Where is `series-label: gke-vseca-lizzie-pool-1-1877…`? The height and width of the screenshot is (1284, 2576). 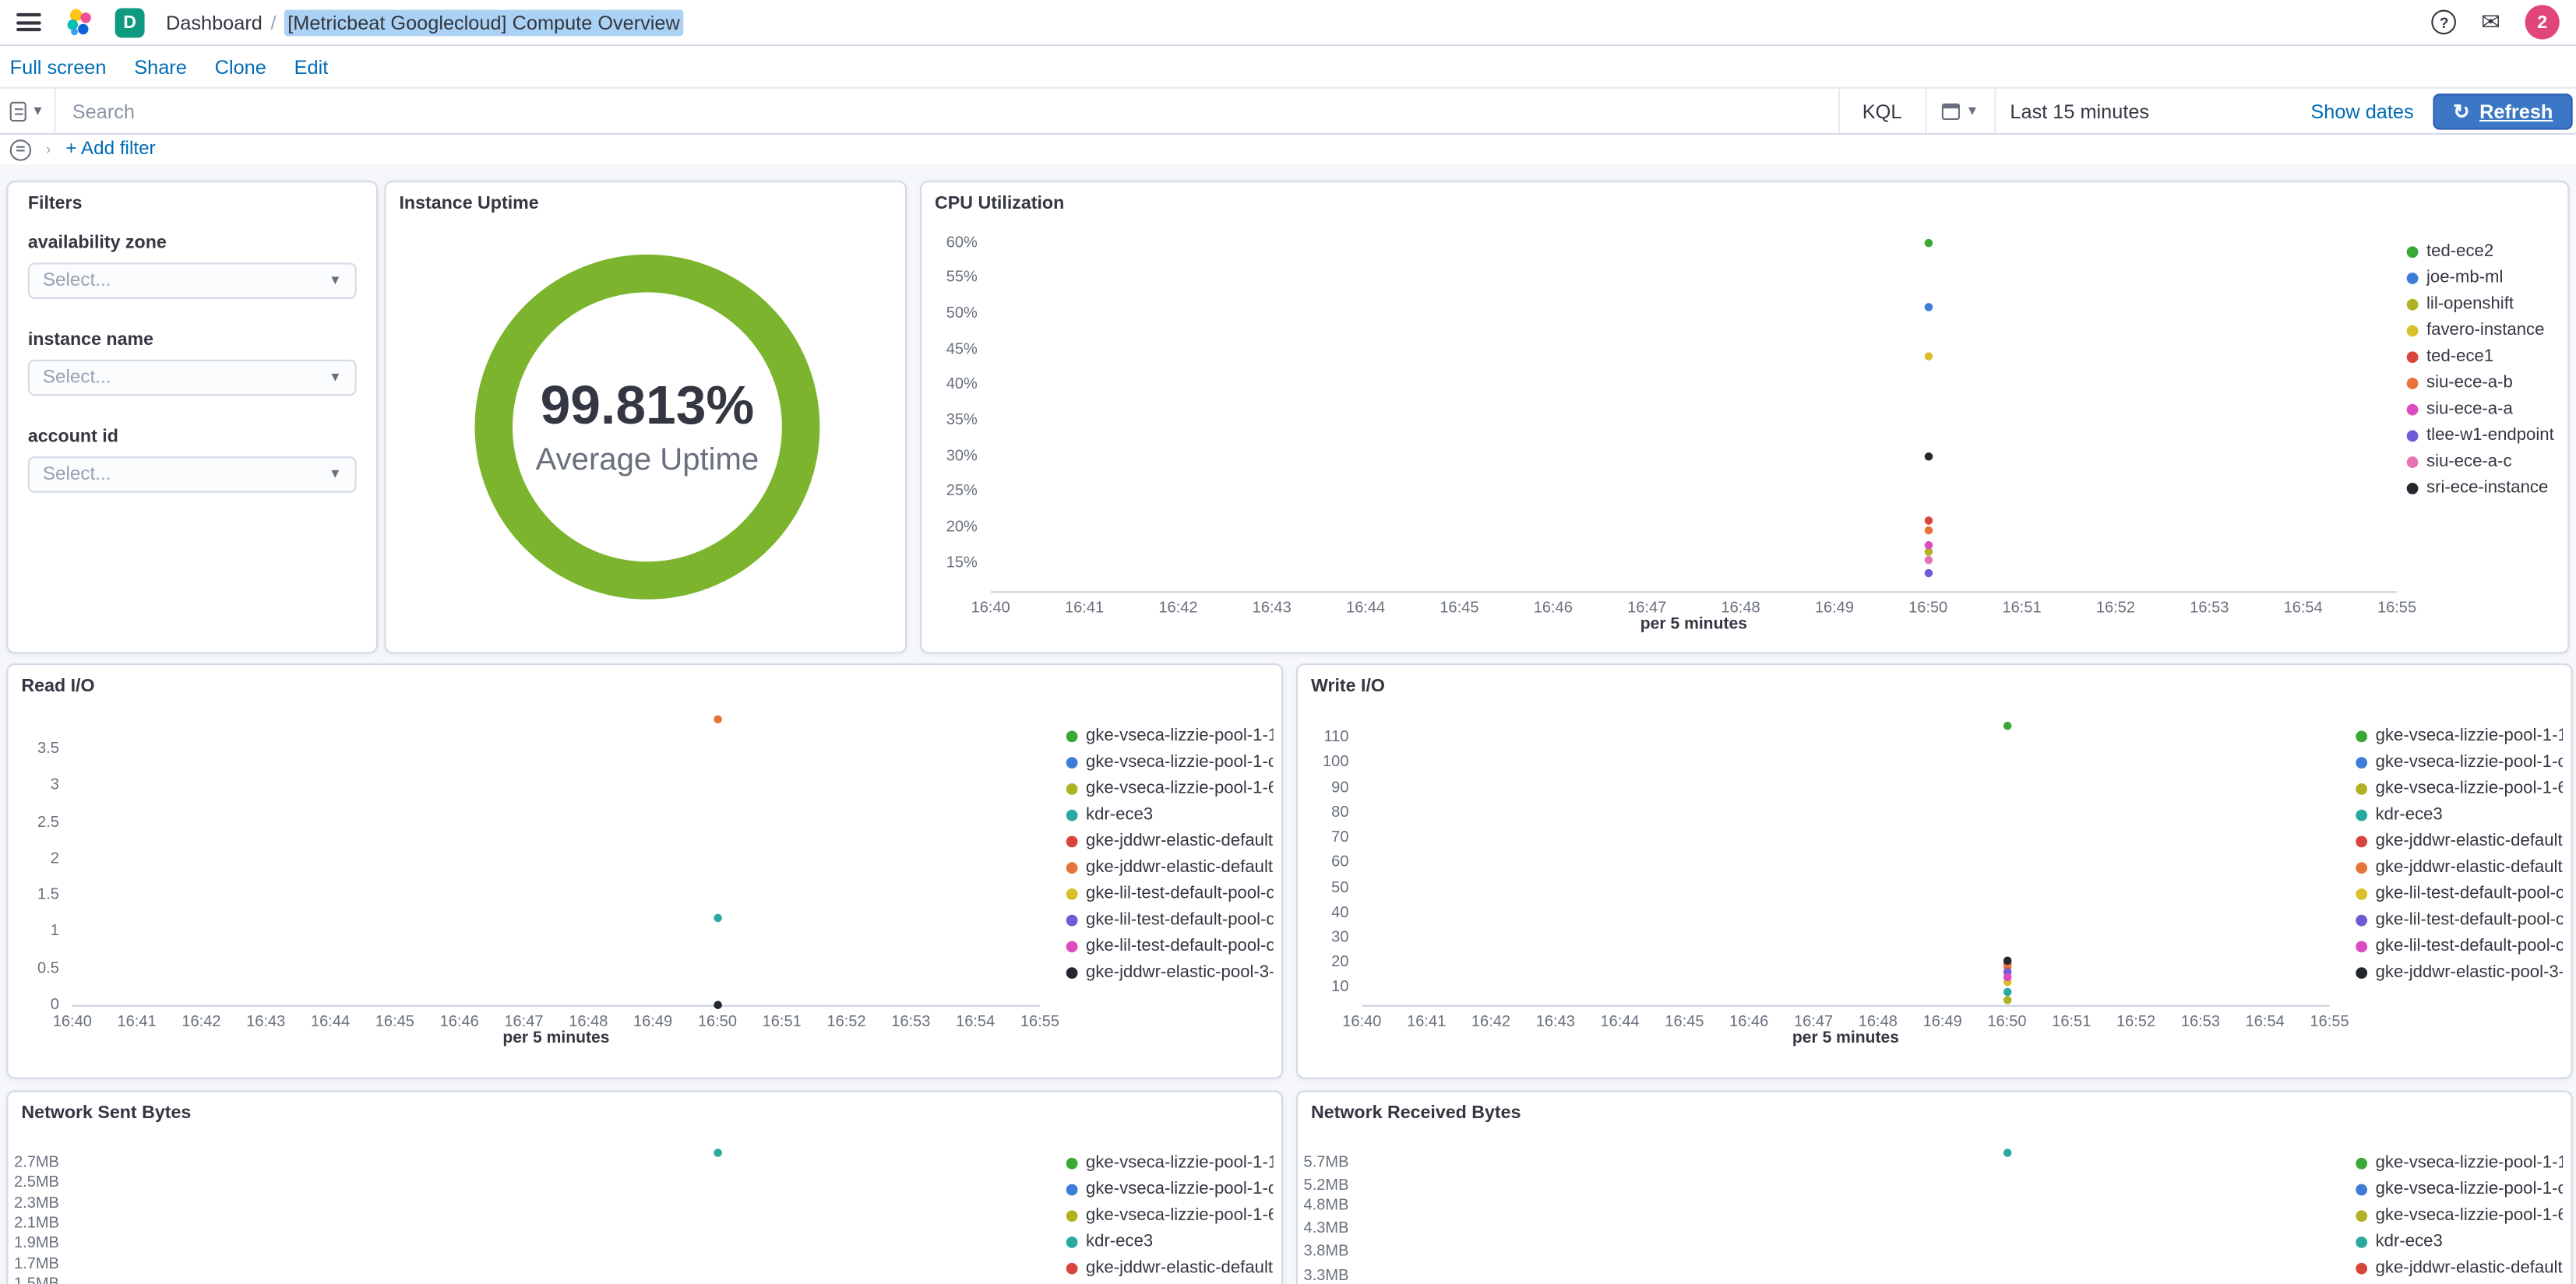 series-label: gke-vseca-lizzie-pool-1-1877… is located at coordinates (1179, 736).